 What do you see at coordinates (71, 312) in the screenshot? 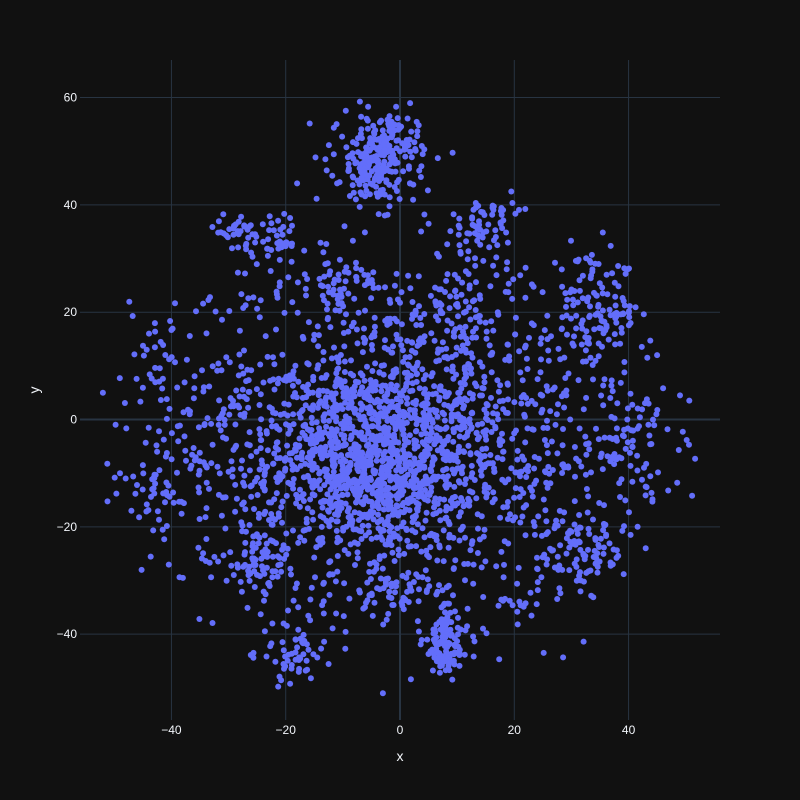
I see `y-tick-label: 20` at bounding box center [71, 312].